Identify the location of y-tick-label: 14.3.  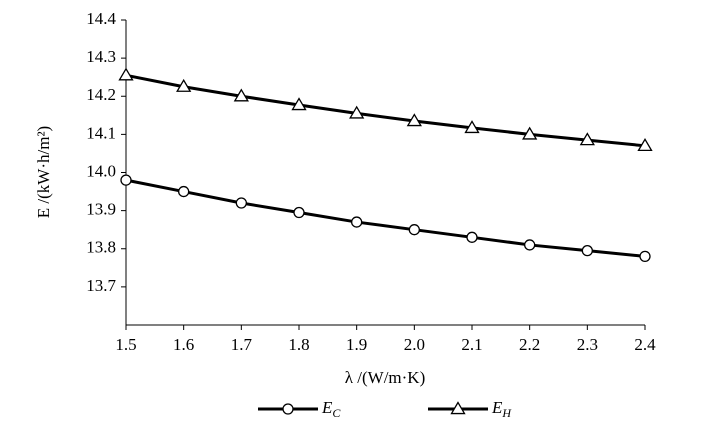
(101, 56).